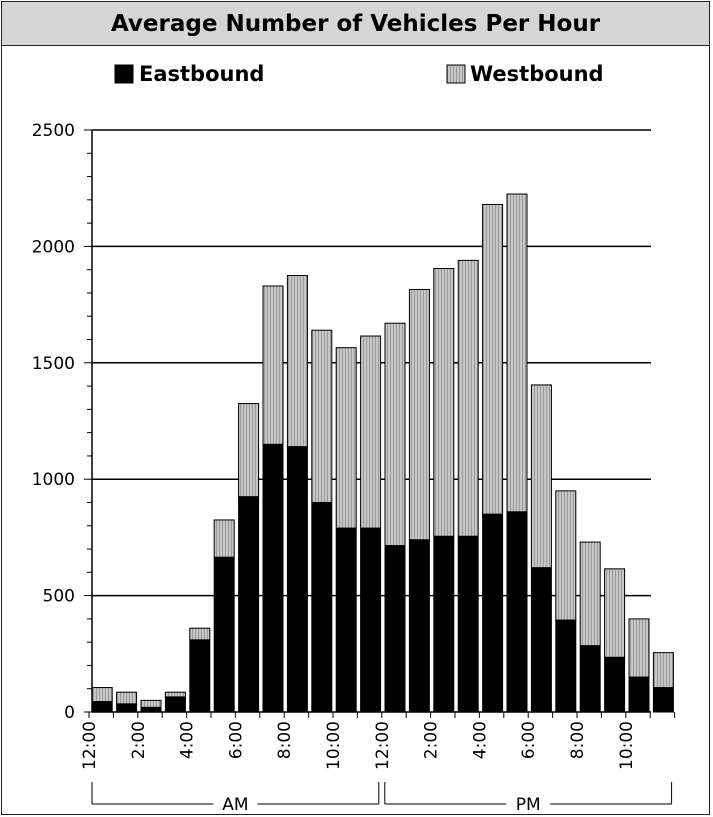  What do you see at coordinates (53, 131) in the screenshot?
I see `y-tick-label: 2500` at bounding box center [53, 131].